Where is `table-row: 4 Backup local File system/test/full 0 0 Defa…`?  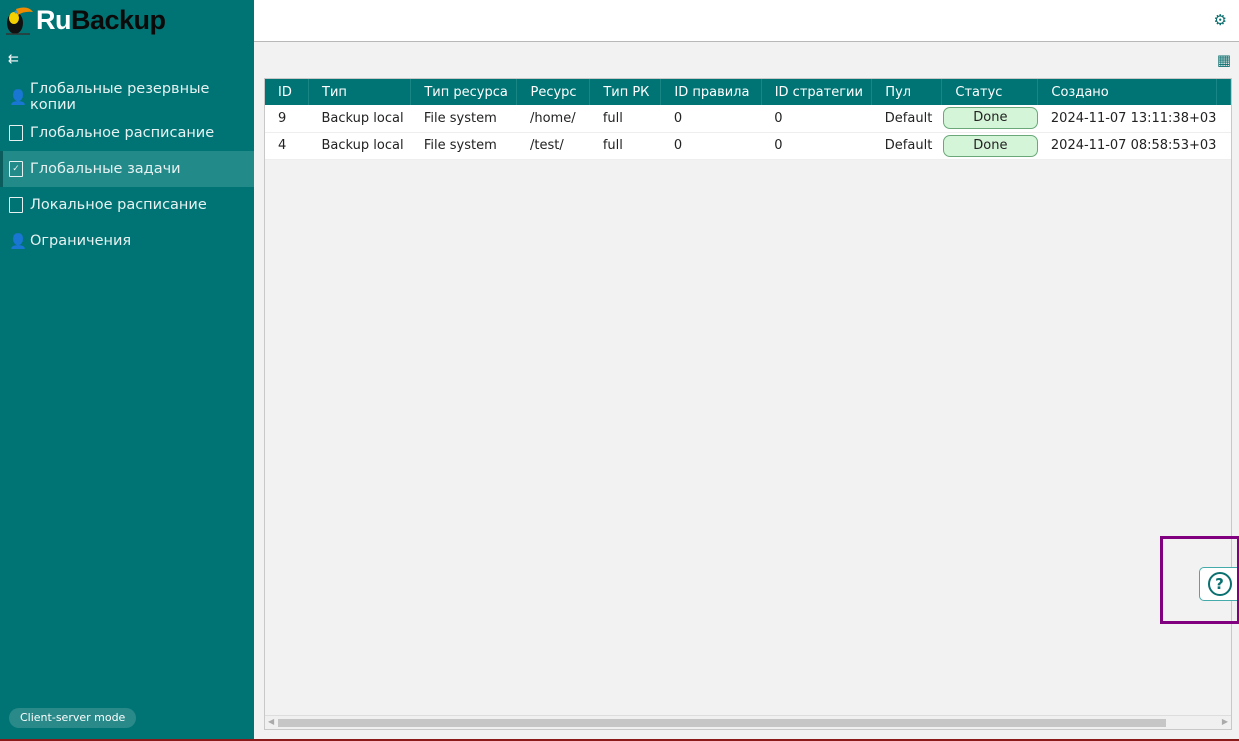
table-row: 4 Backup local File system/test/full 0 0 Defa… is located at coordinates (748, 146).